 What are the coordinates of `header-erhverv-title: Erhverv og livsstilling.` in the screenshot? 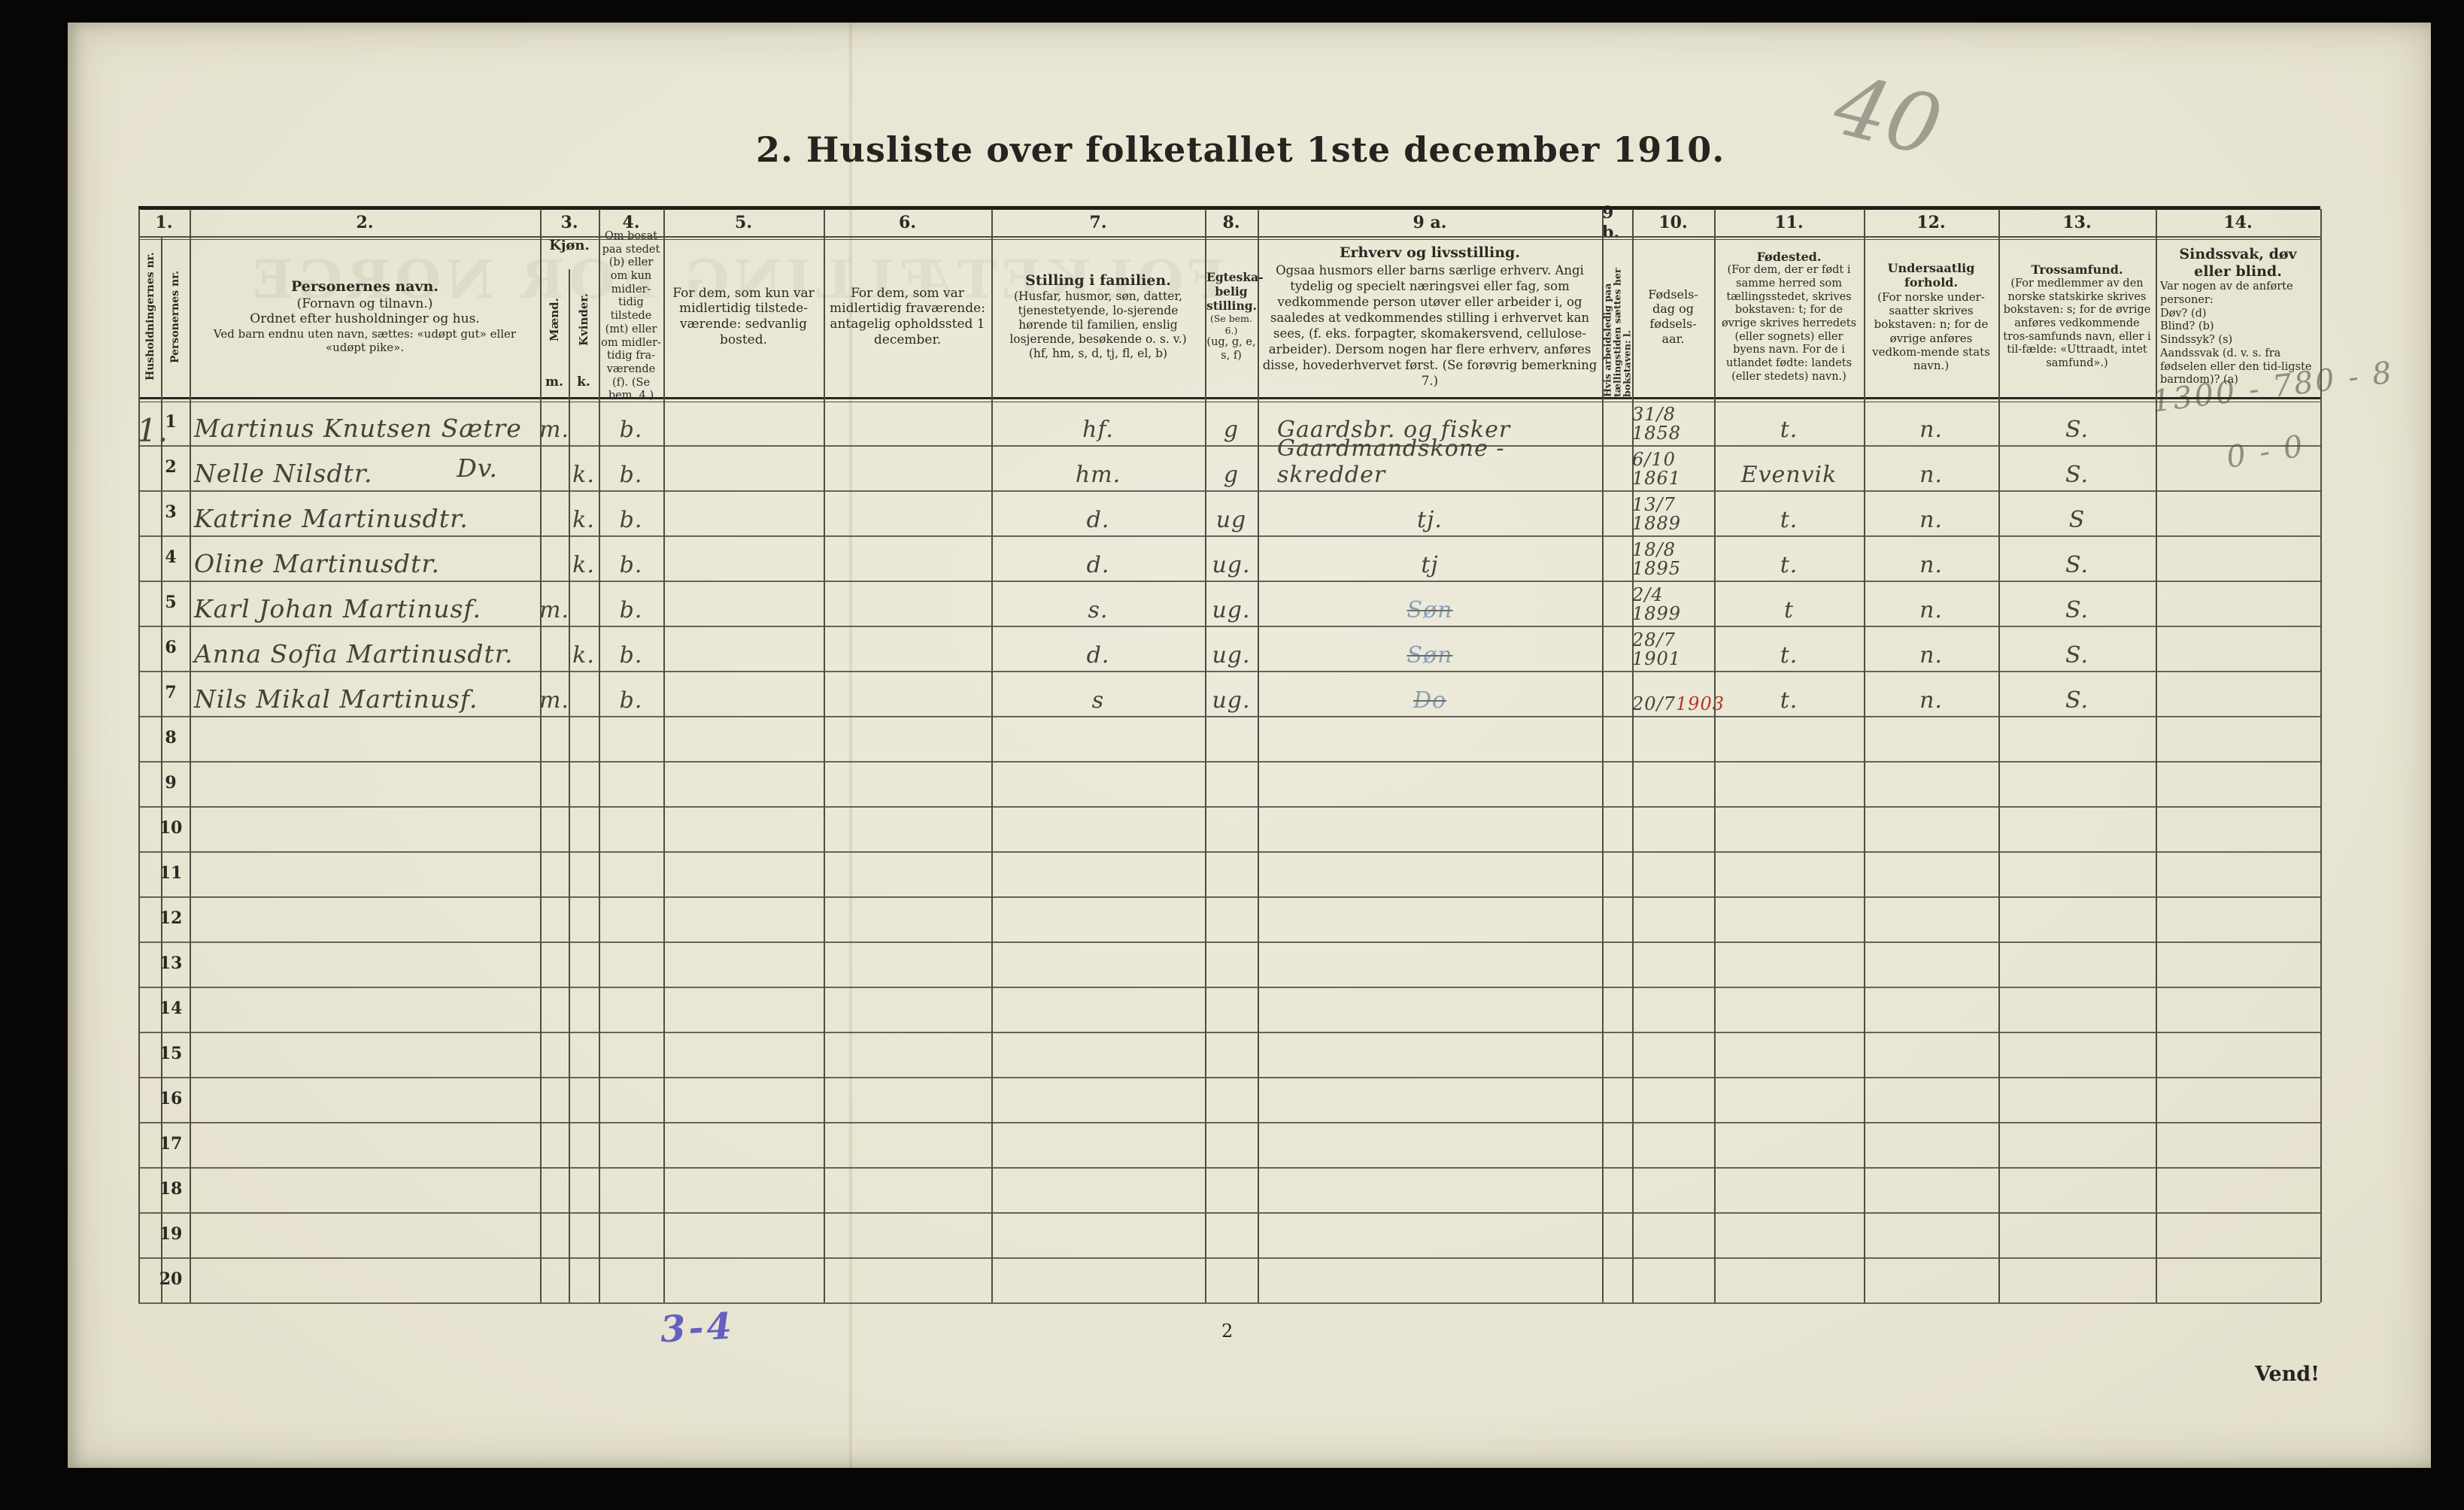 It's located at (1430, 253).